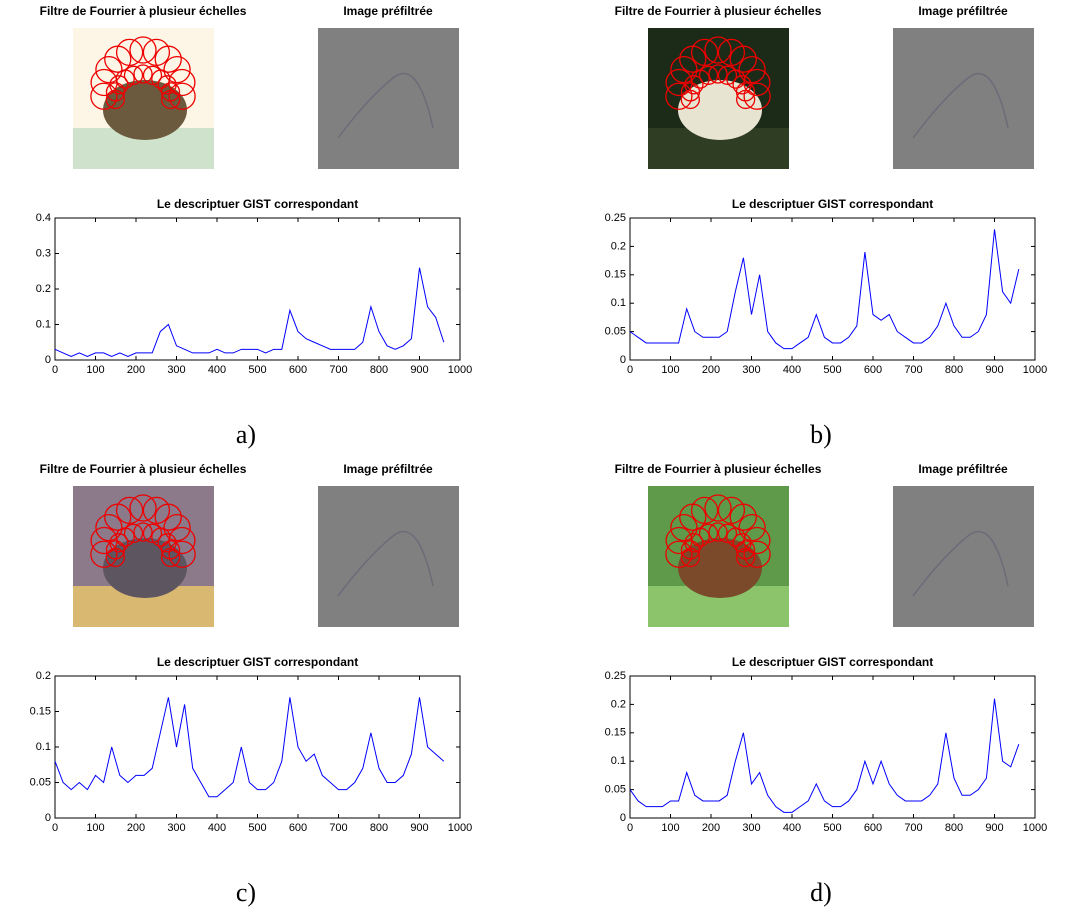 The width and height of the screenshot is (1068, 913). I want to click on image-background, so click(963, 556).